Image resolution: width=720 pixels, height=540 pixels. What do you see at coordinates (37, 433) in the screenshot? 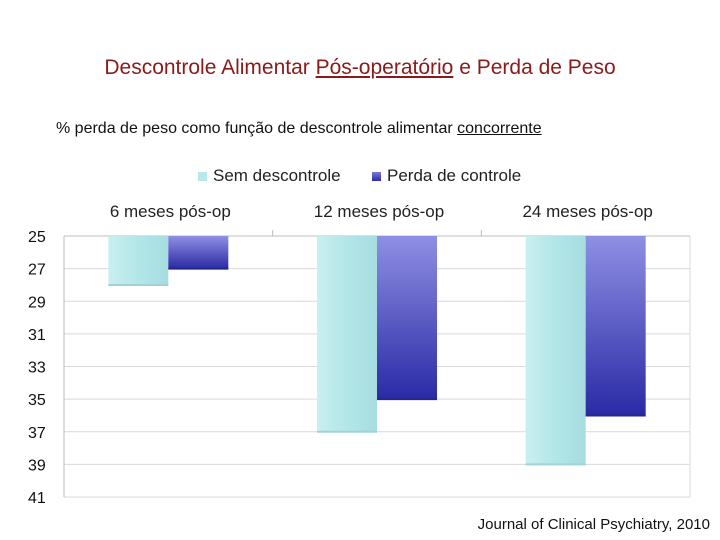
I see `y-tick-label: 37` at bounding box center [37, 433].